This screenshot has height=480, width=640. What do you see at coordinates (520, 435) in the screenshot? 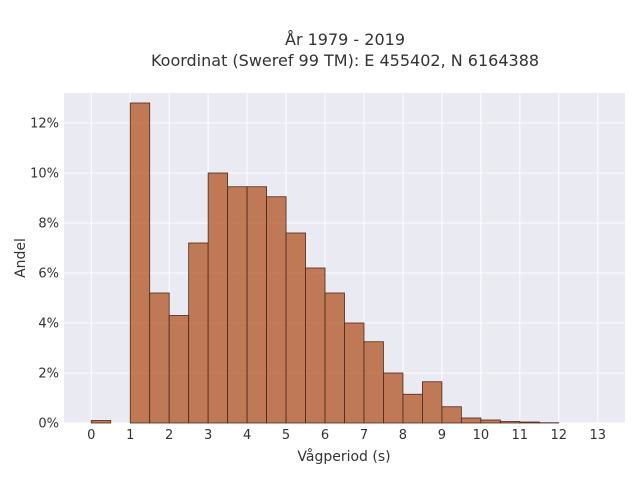
I see `x-tick-label: 11` at bounding box center [520, 435].